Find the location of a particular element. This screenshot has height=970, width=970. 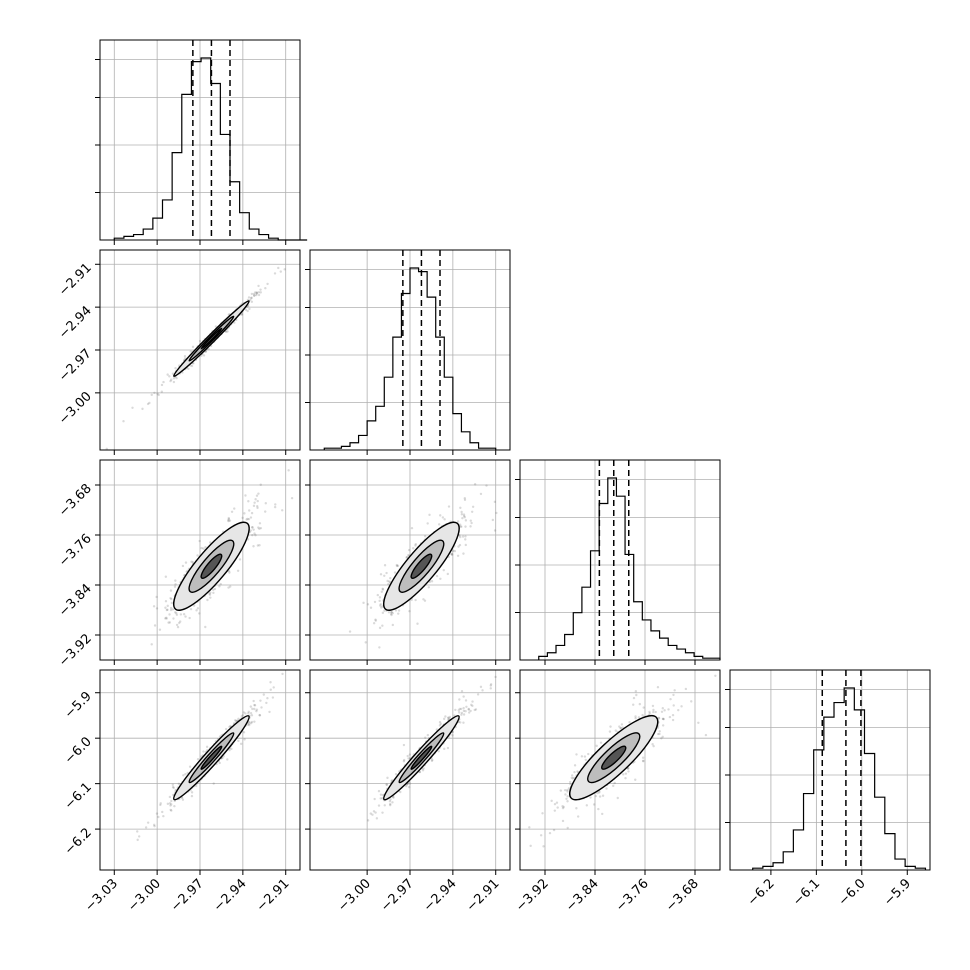

scatter-panel-1-3: −3.00 −2.97 −2.94 −2.91 is located at coordinates (408, 792).